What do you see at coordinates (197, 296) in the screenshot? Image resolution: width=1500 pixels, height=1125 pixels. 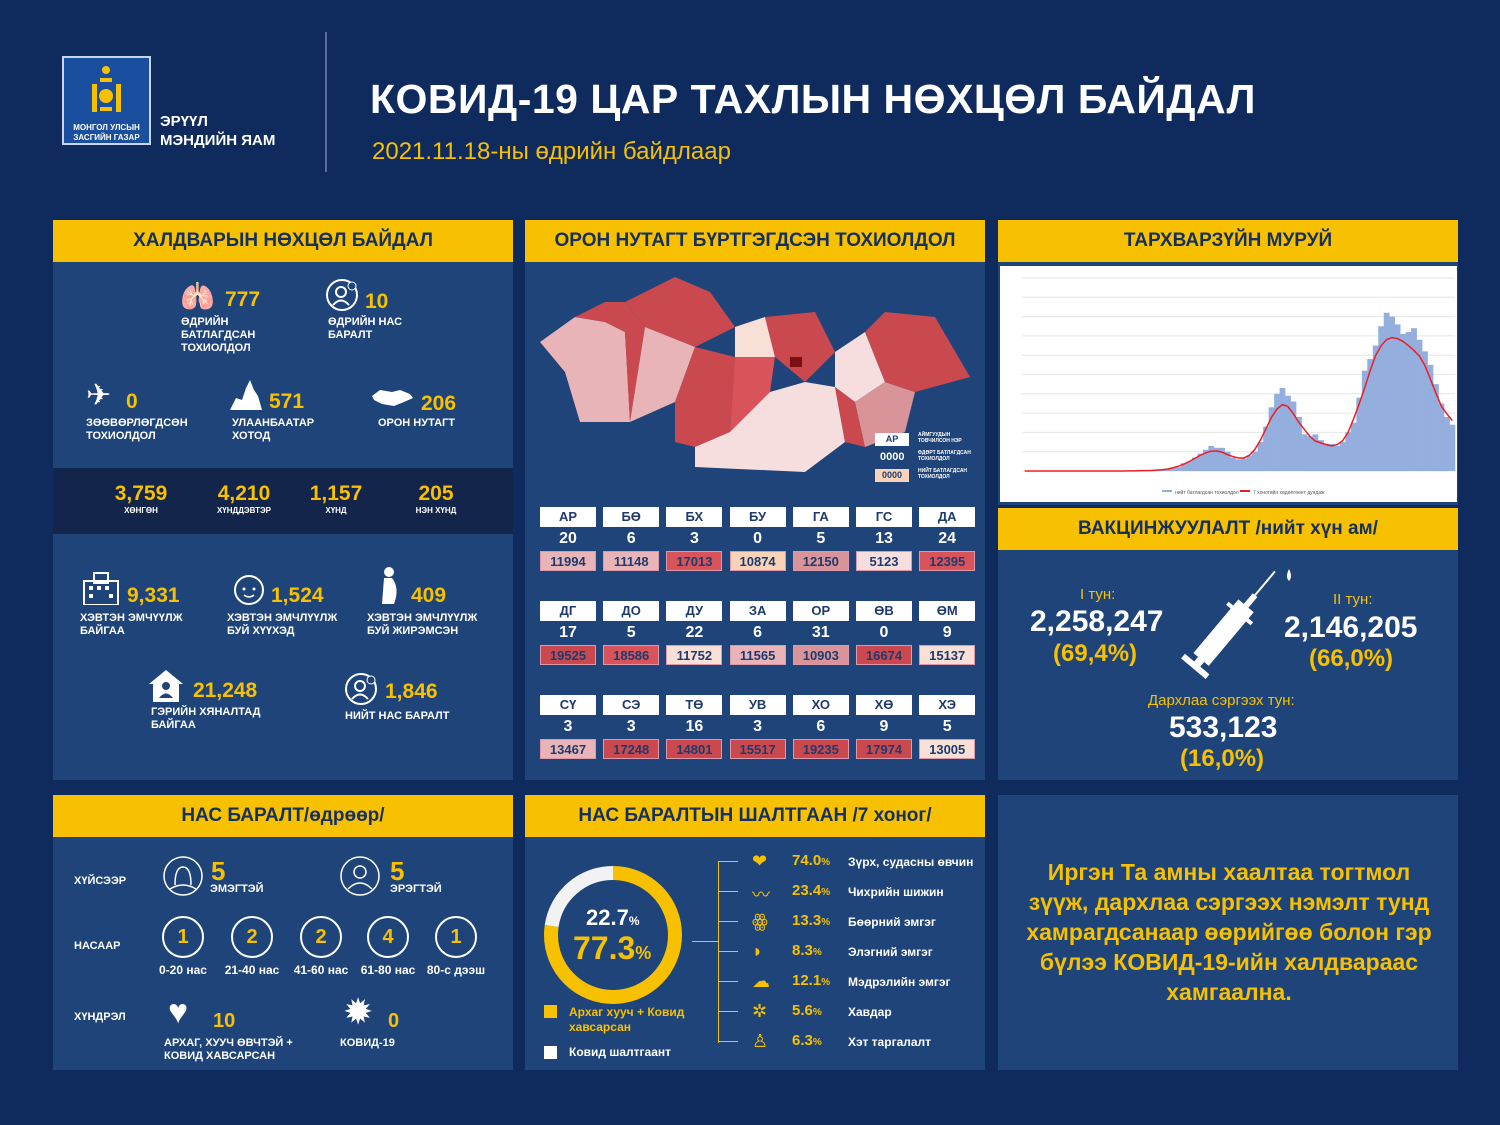 I see `lungs-icon: 🫁` at bounding box center [197, 296].